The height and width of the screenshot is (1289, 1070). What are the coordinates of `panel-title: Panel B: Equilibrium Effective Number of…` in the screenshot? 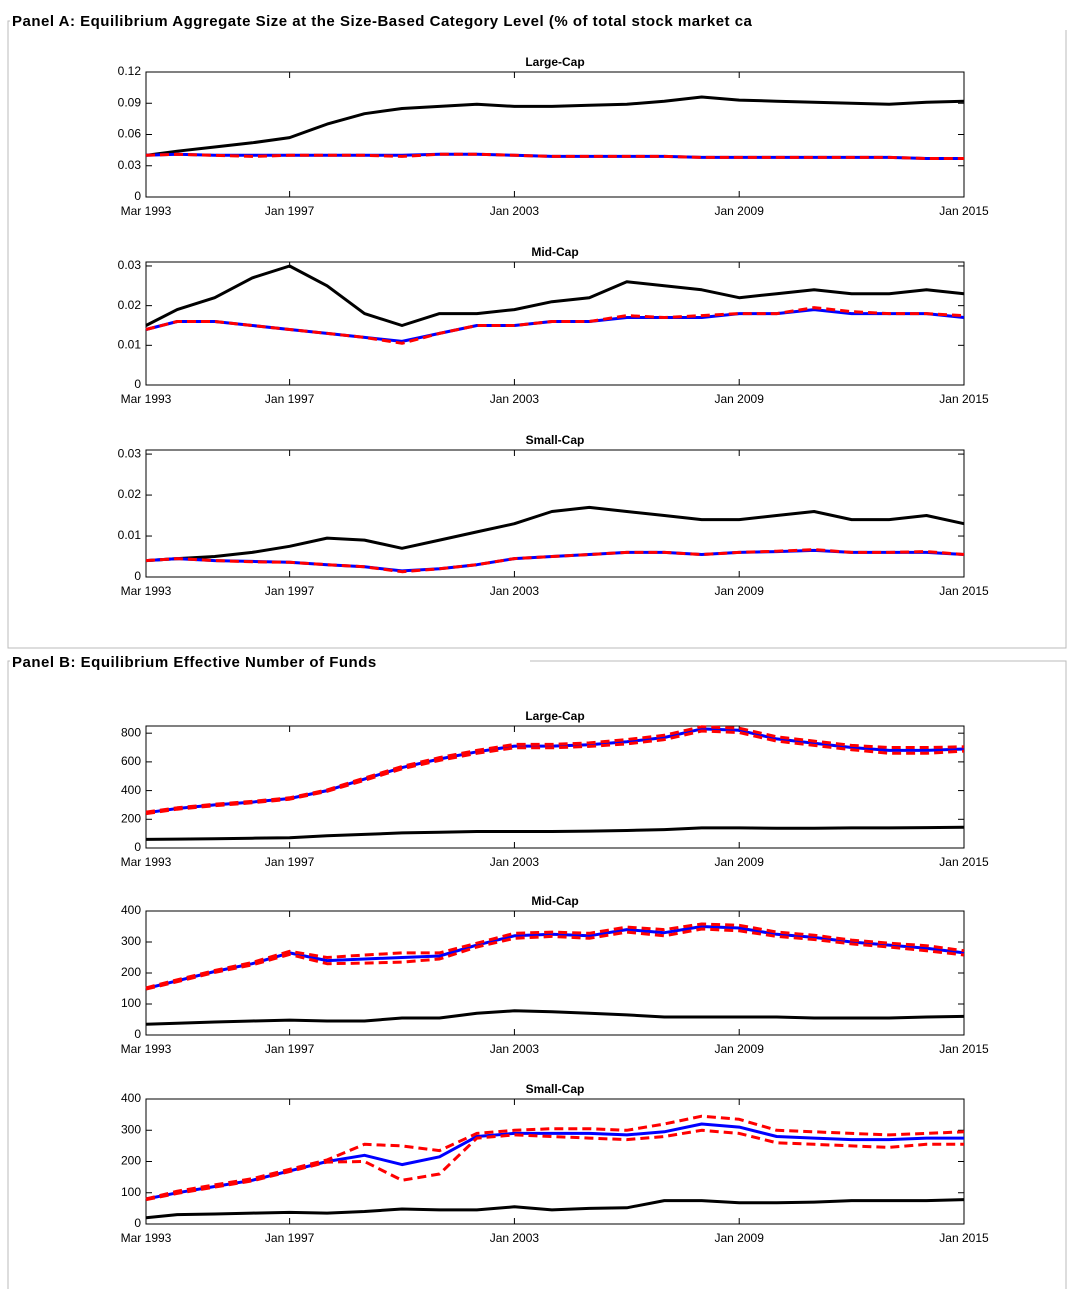 It's located at (194, 662).